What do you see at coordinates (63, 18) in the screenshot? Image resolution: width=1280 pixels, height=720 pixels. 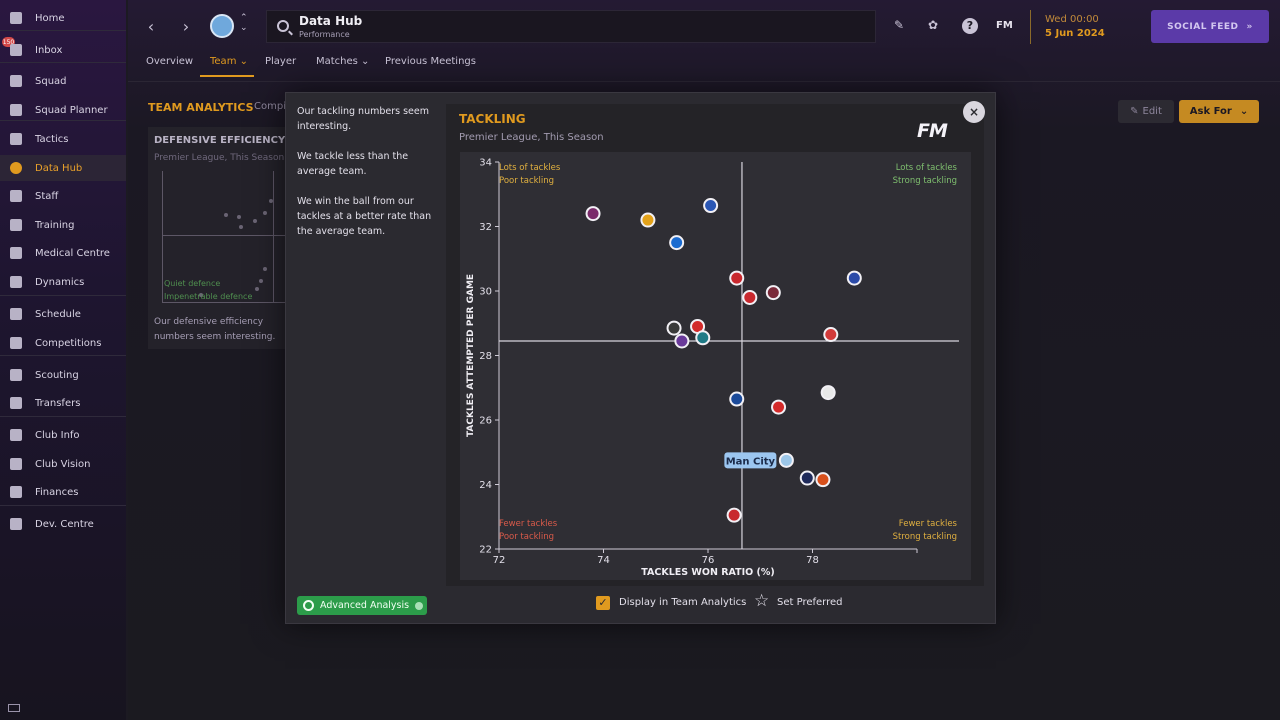 I see `sidebar-item-home: Home` at bounding box center [63, 18].